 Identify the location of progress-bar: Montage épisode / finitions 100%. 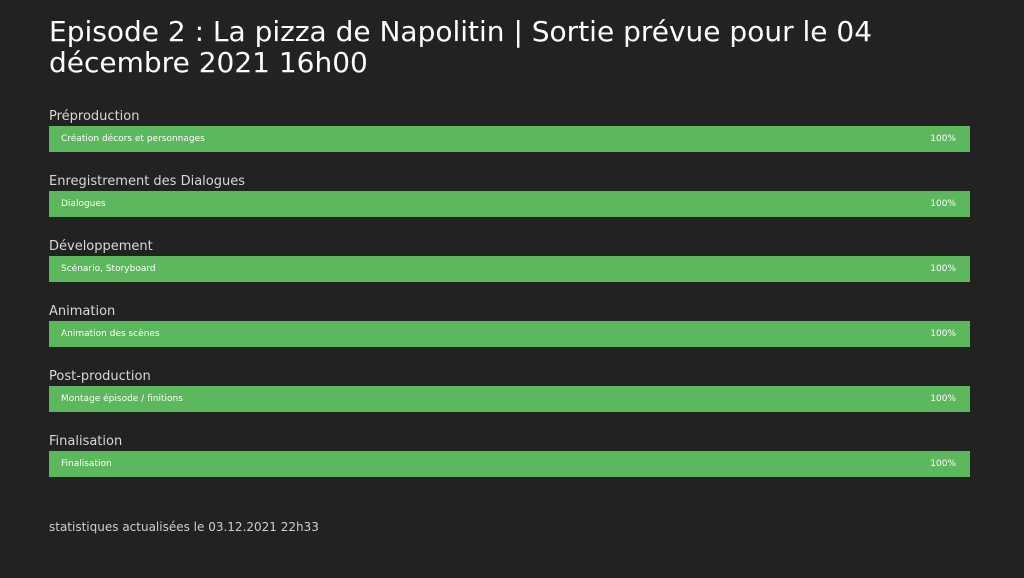
(509, 399).